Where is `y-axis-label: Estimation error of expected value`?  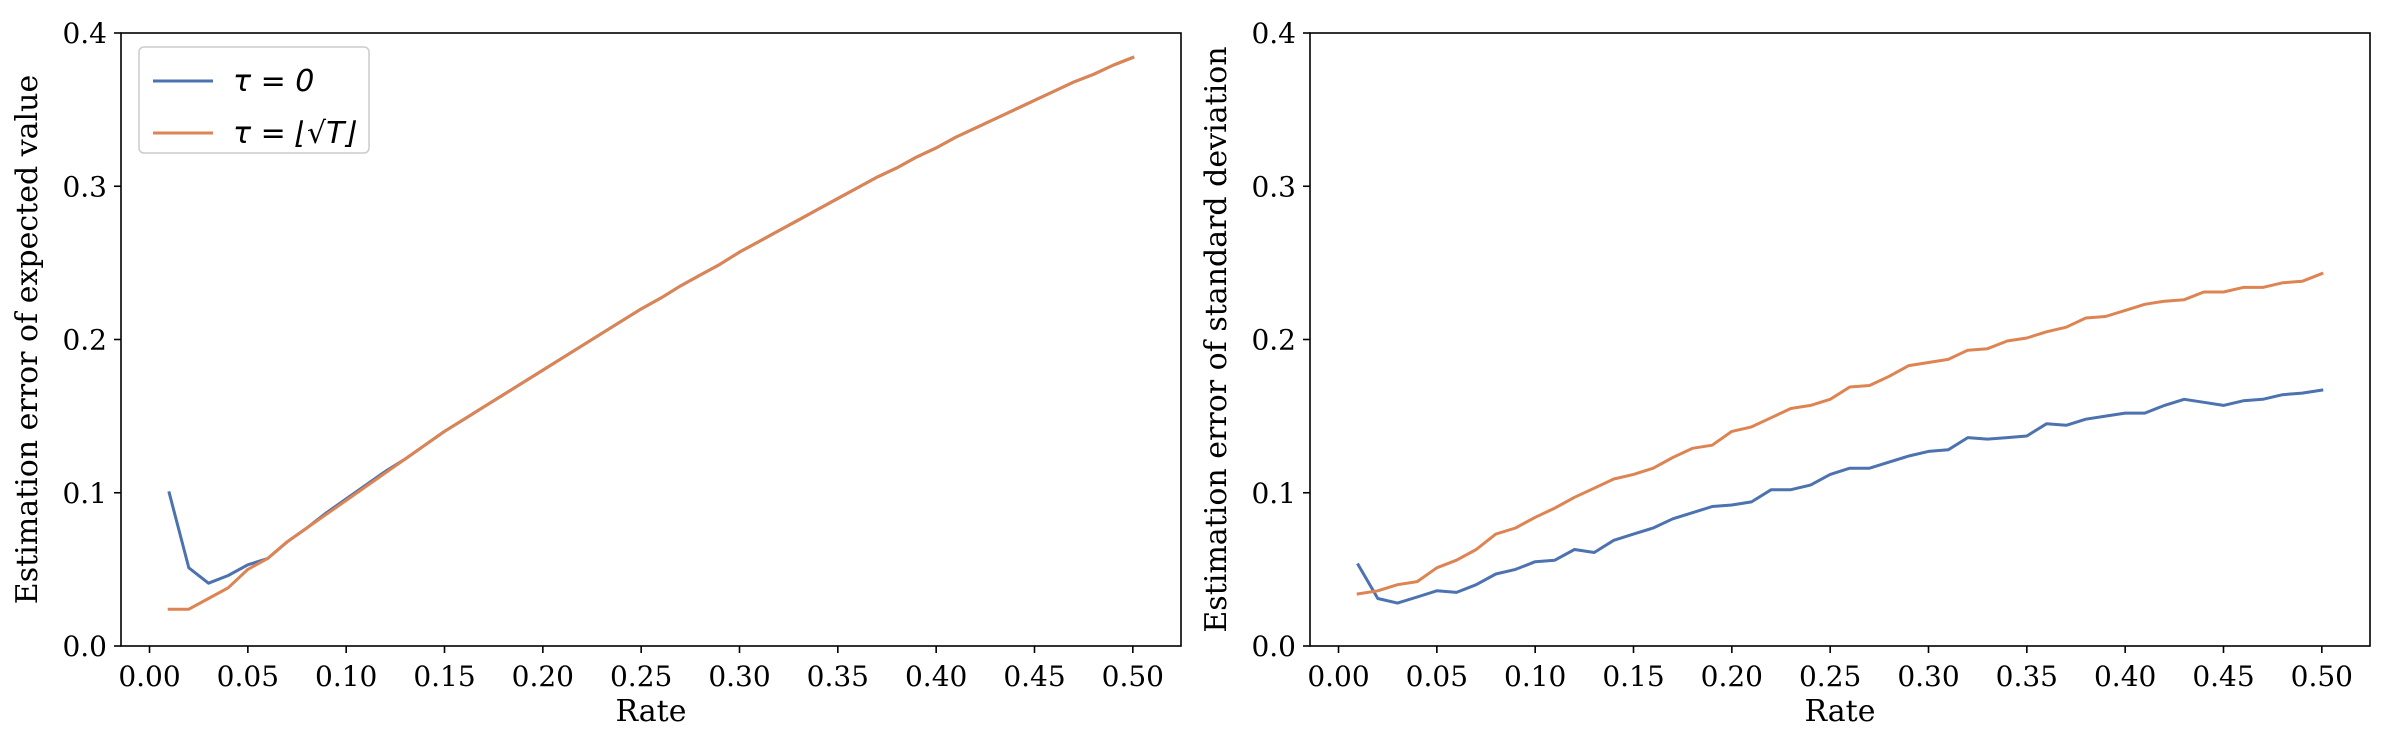
y-axis-label: Estimation error of expected value is located at coordinates (27, 339).